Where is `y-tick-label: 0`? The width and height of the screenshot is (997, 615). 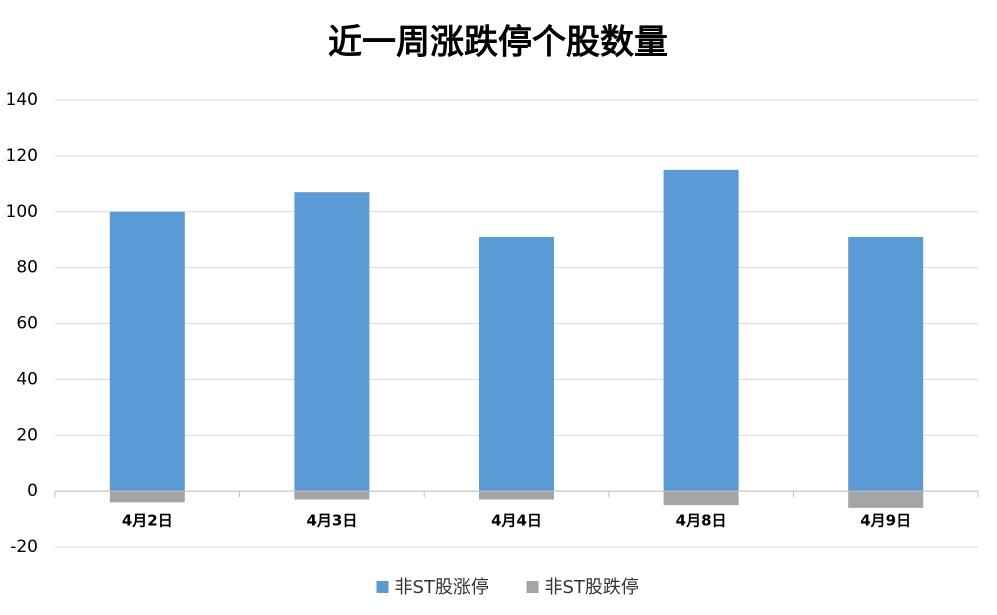 y-tick-label: 0 is located at coordinates (32, 491).